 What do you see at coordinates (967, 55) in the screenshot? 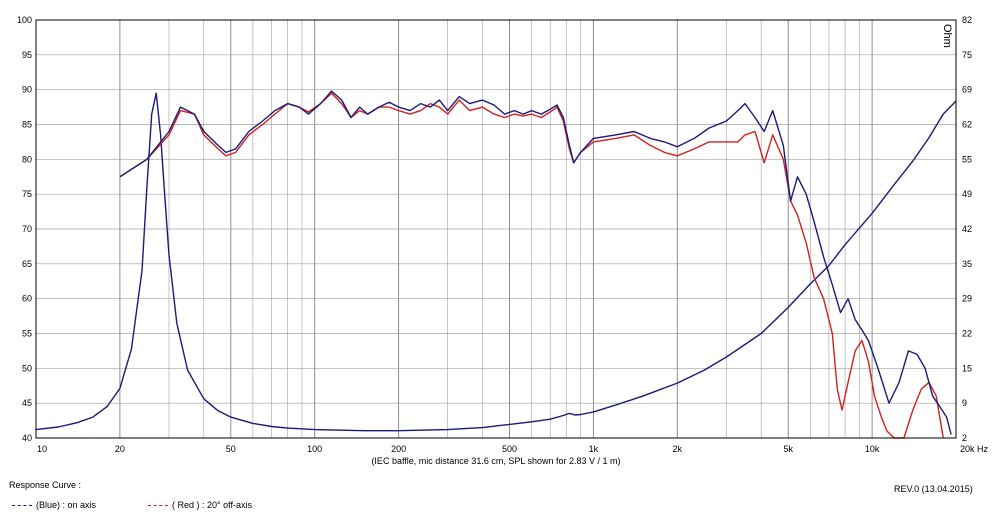
I see `y2-tick-label: 75` at bounding box center [967, 55].